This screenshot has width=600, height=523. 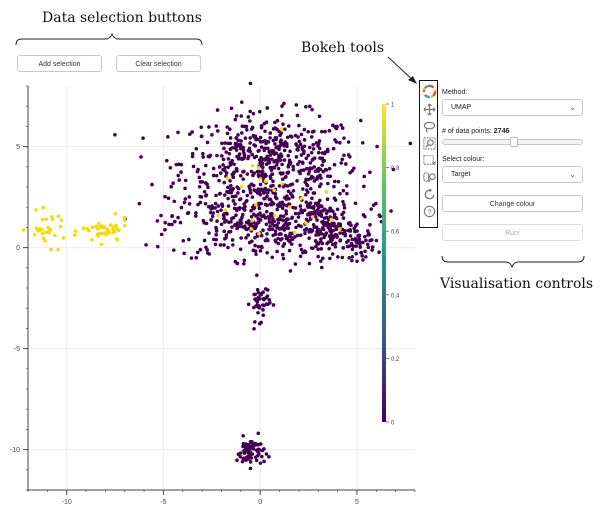 What do you see at coordinates (429, 211) in the screenshot?
I see `help-icon: ?` at bounding box center [429, 211].